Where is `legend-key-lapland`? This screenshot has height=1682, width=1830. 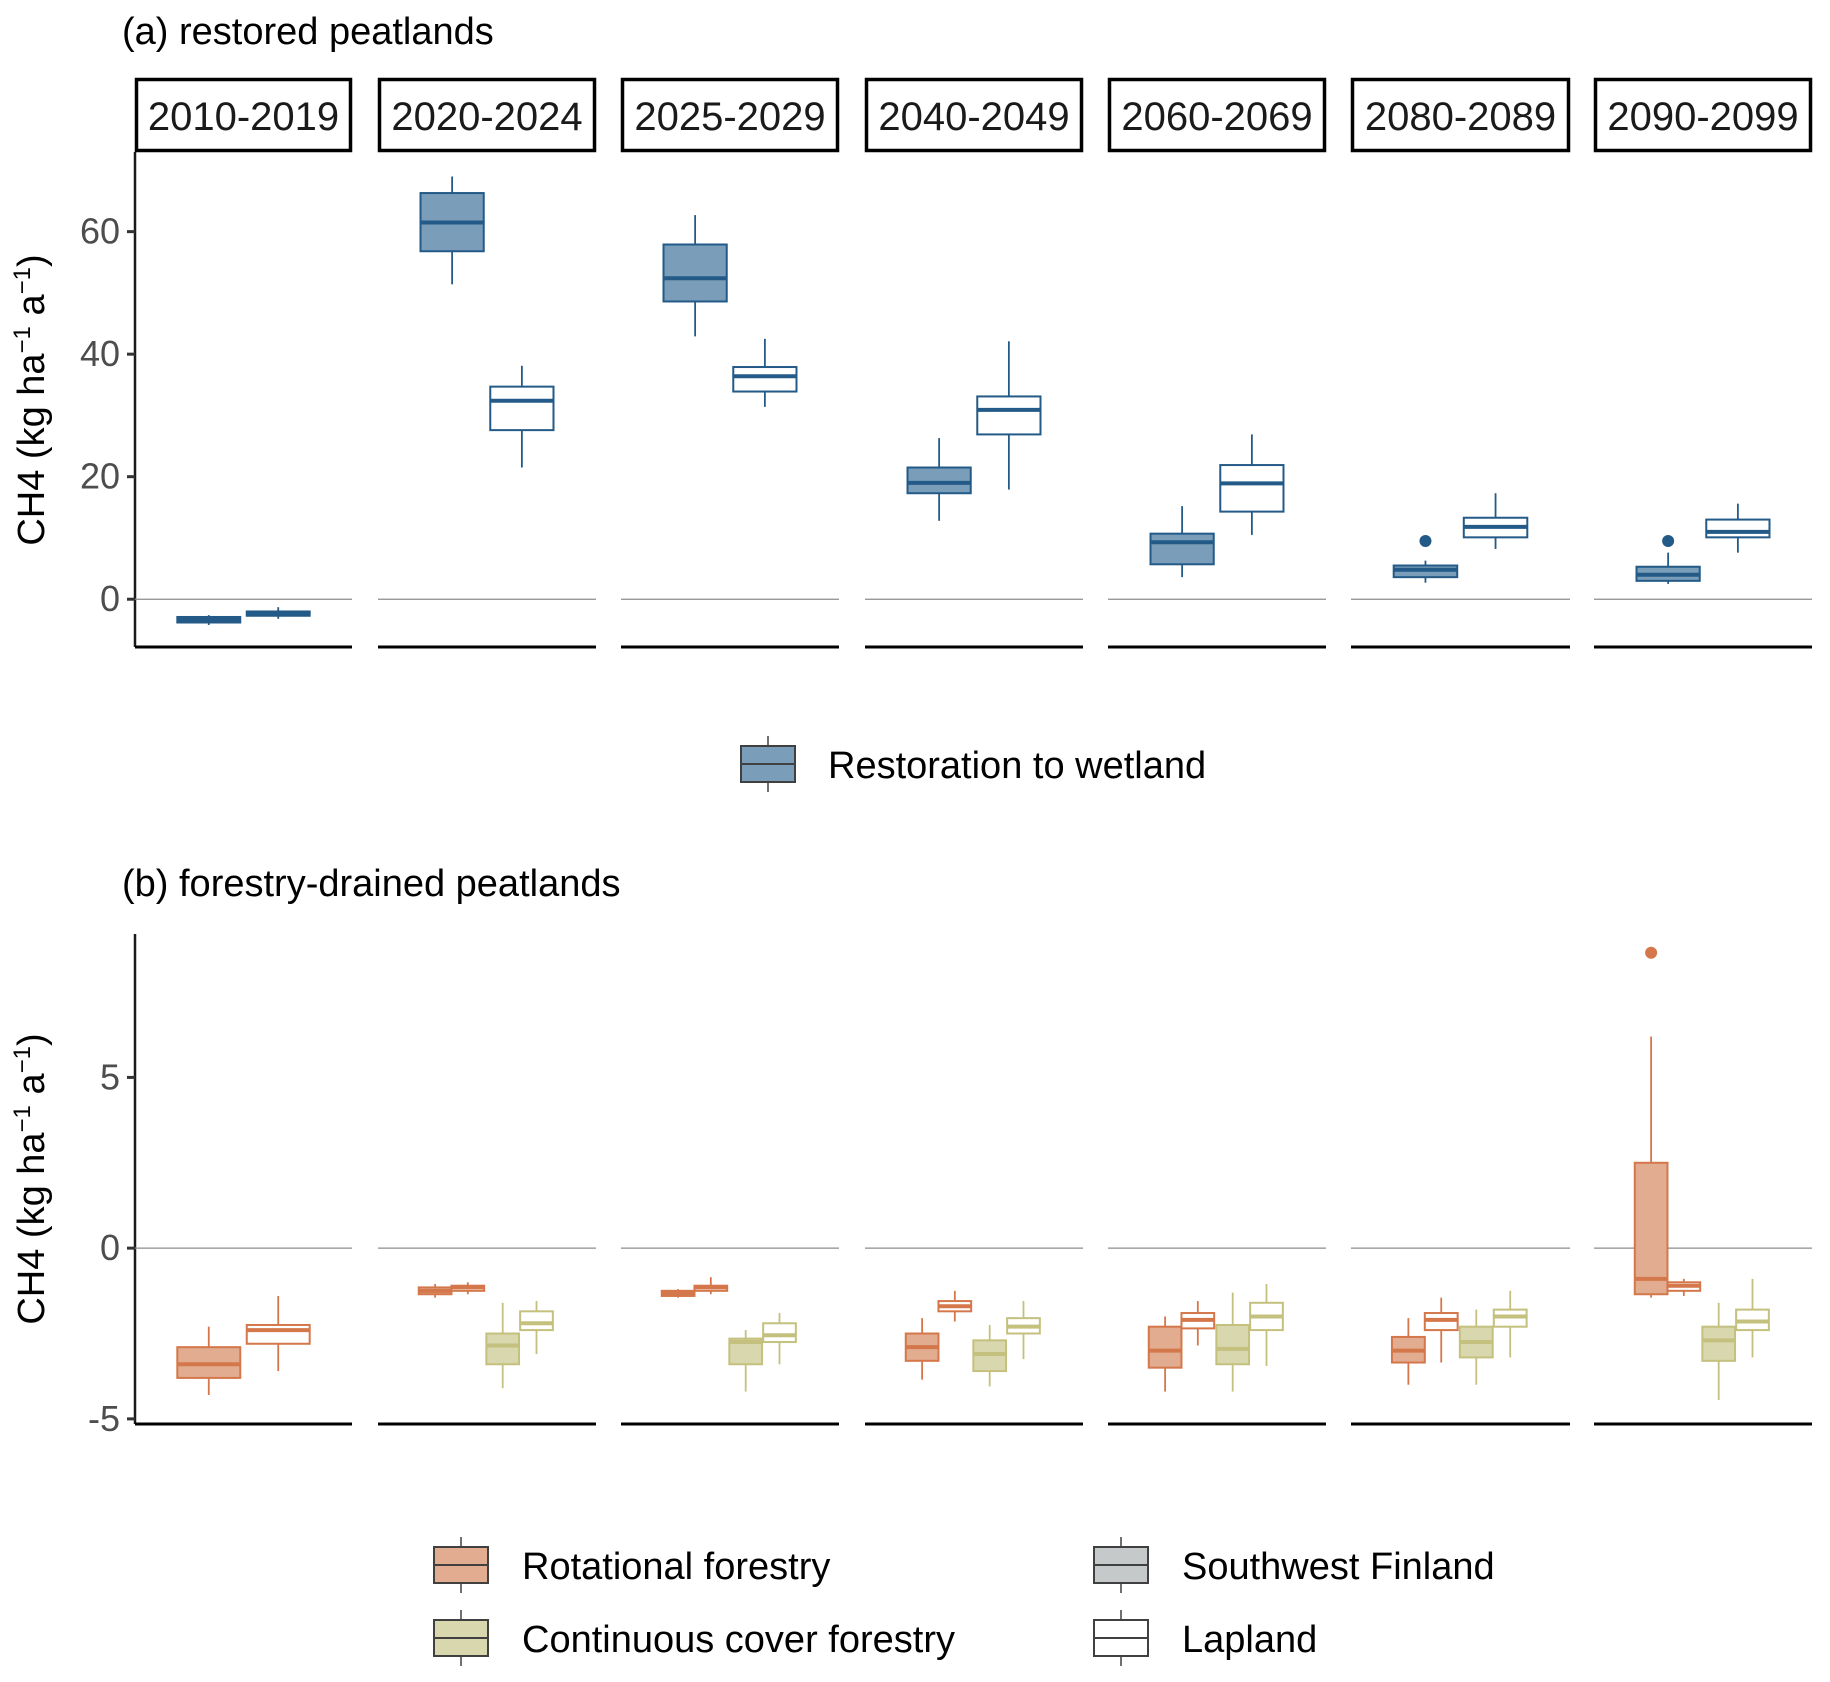
legend-key-lapland is located at coordinates (1121, 1638).